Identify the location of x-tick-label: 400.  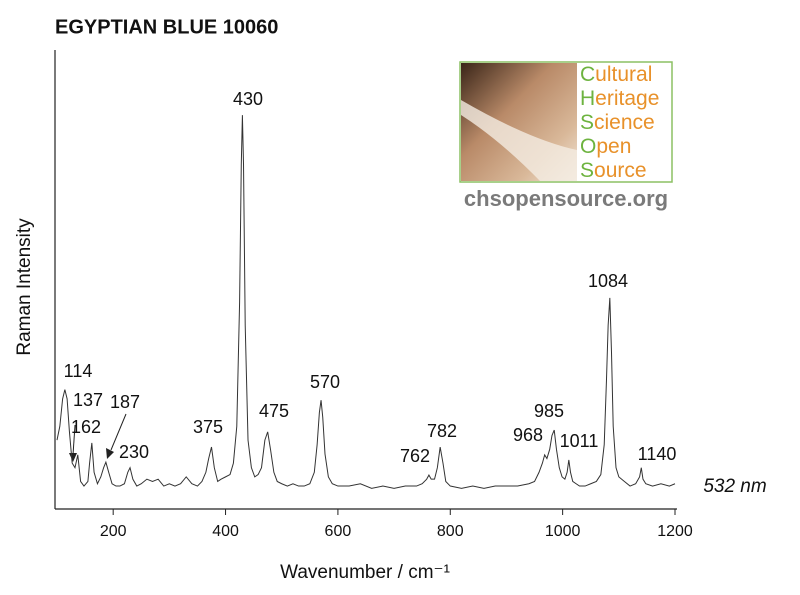
(225, 531).